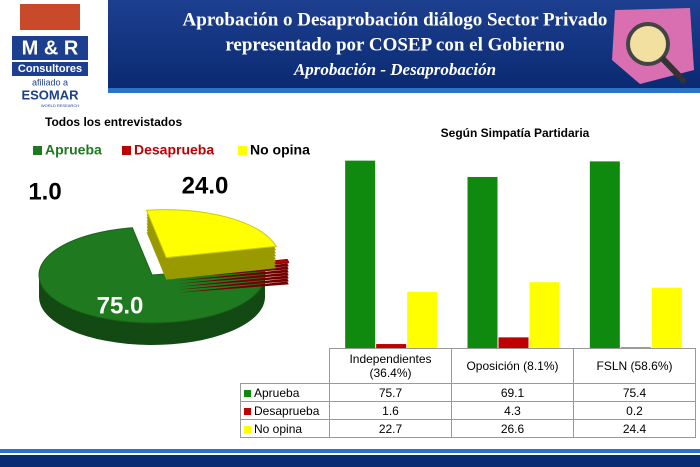 This screenshot has width=700, height=467. Describe the element at coordinates (285, 366) in the screenshot. I see `table-corner` at that location.